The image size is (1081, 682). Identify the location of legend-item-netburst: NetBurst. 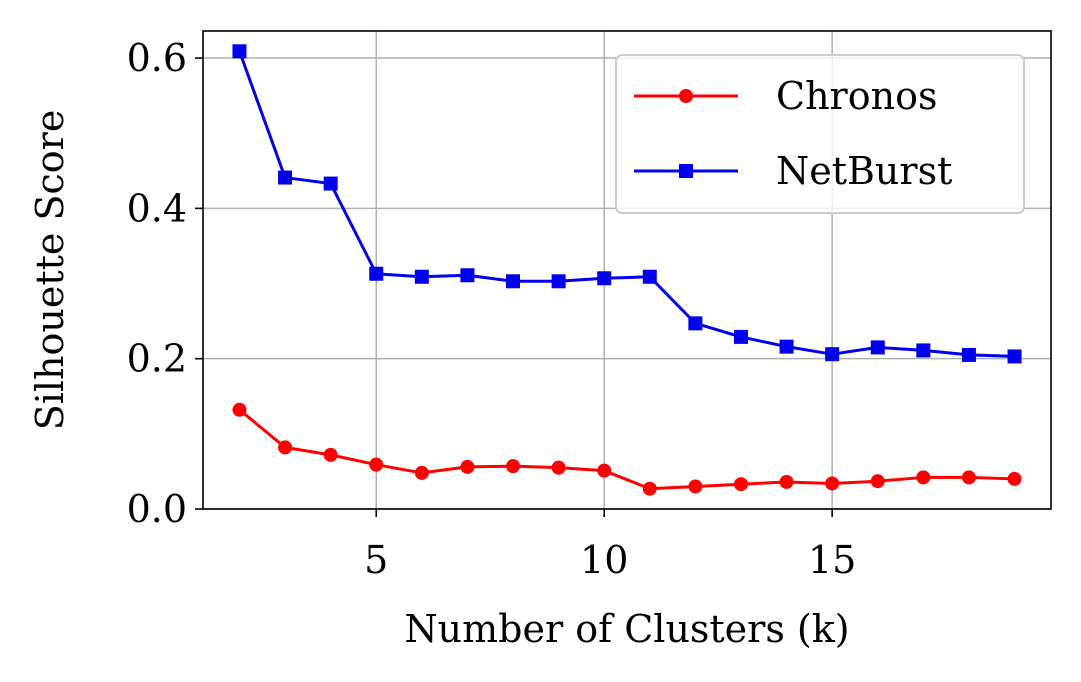
(793, 171).